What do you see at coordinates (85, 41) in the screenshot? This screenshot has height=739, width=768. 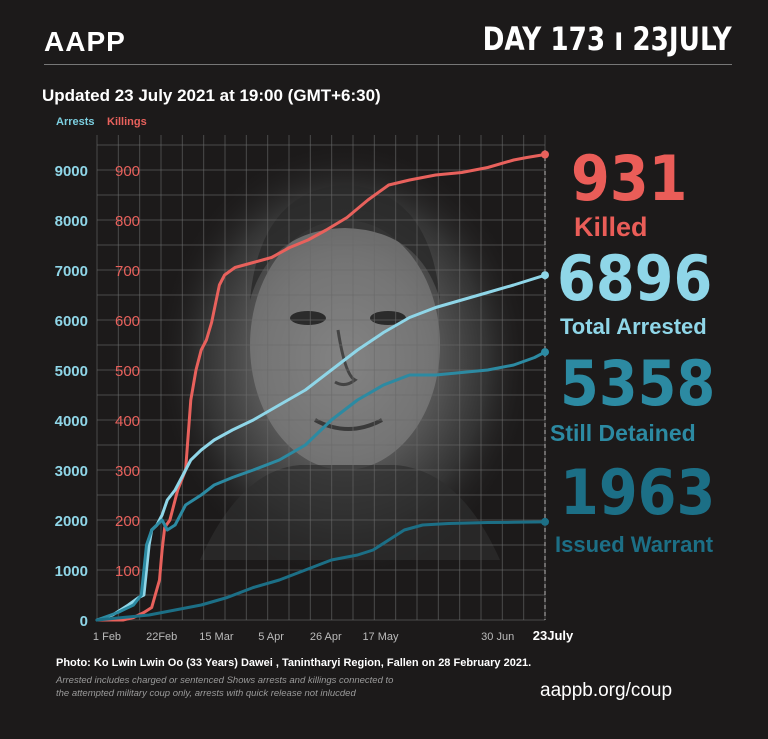 I see `aapp-logo: AAPP` at bounding box center [85, 41].